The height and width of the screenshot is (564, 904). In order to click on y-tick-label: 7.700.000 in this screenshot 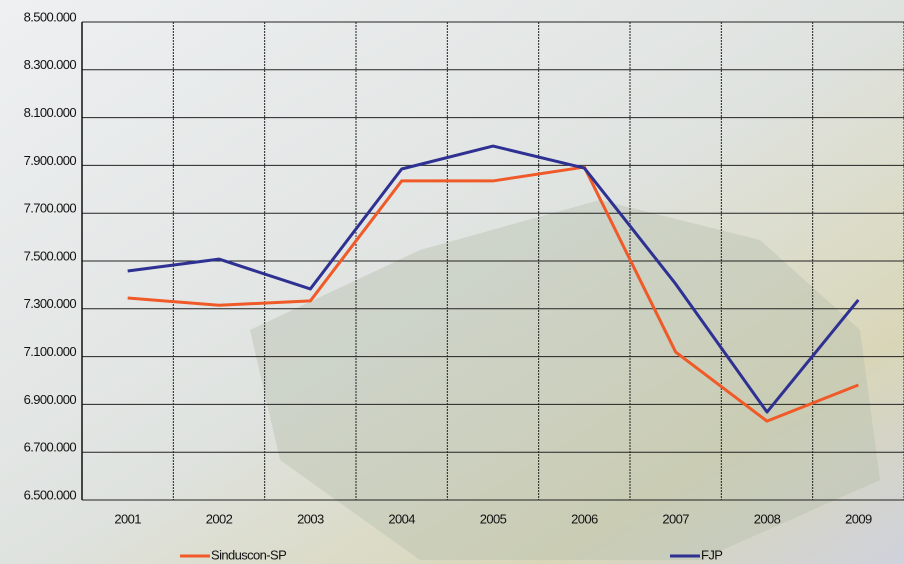, I will do `click(50, 208)`.